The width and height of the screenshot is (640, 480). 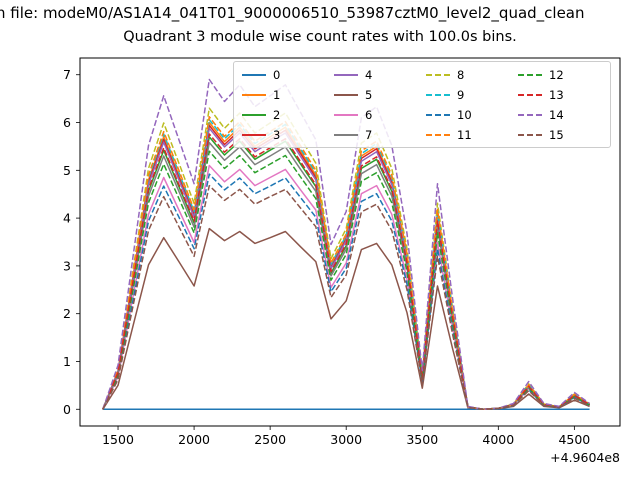 What do you see at coordinates (67, 265) in the screenshot?
I see `y-tick-label: 3` at bounding box center [67, 265].